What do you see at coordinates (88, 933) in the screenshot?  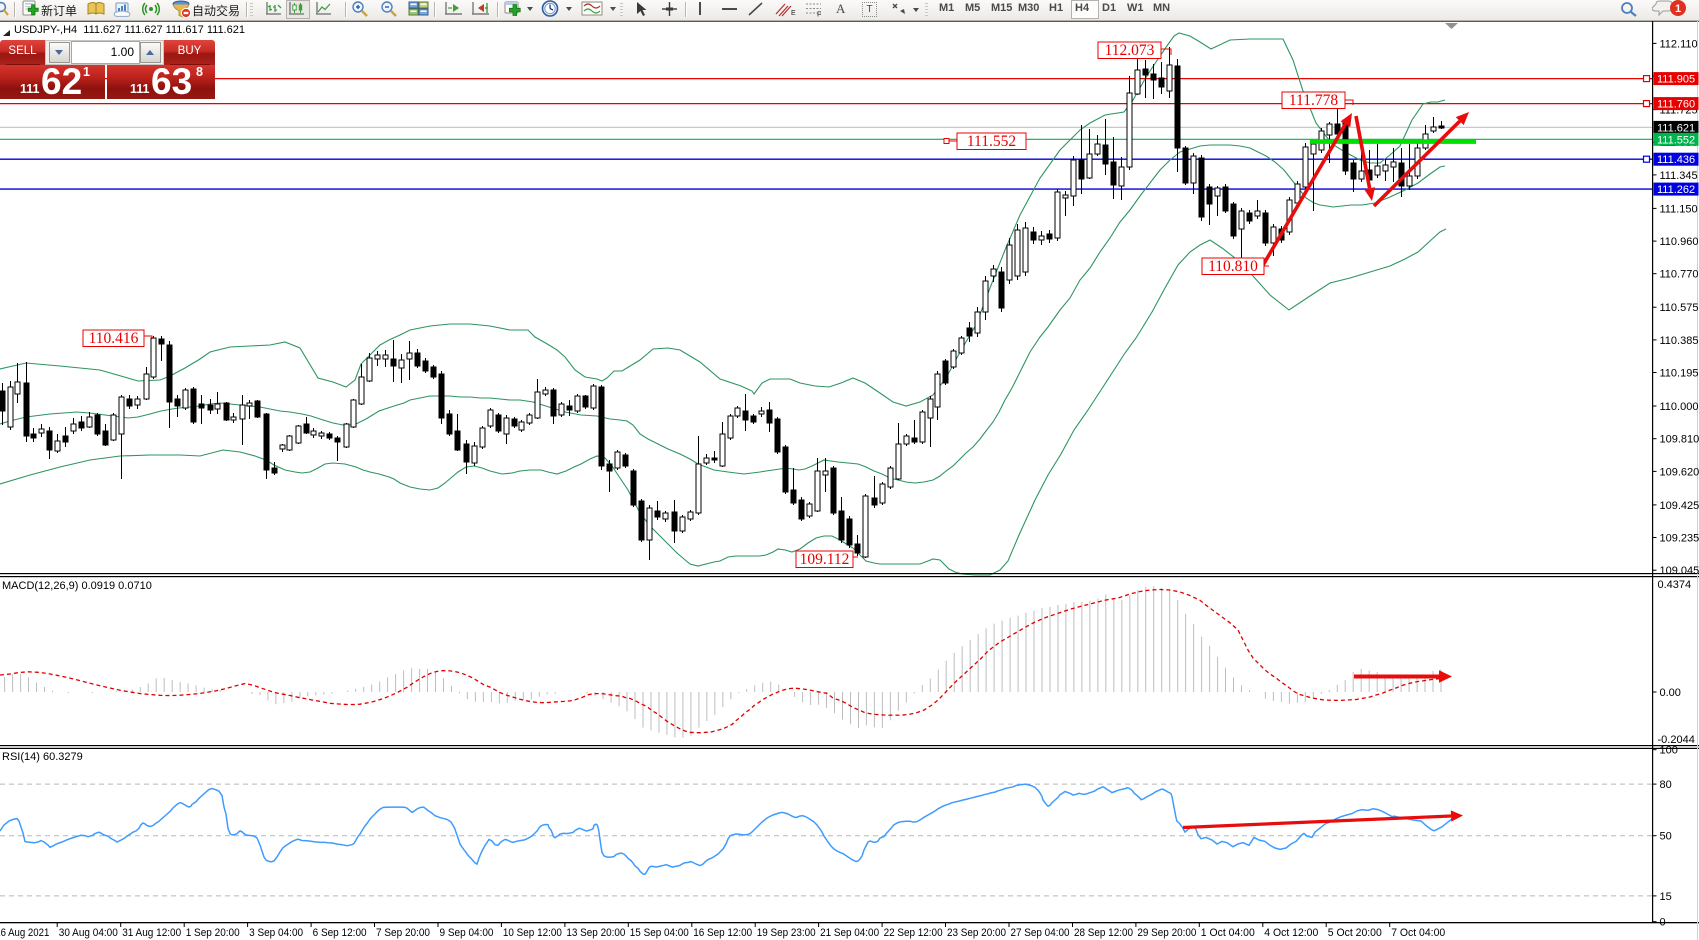 I see `svg-text: 30 Aug 04:00` at bounding box center [88, 933].